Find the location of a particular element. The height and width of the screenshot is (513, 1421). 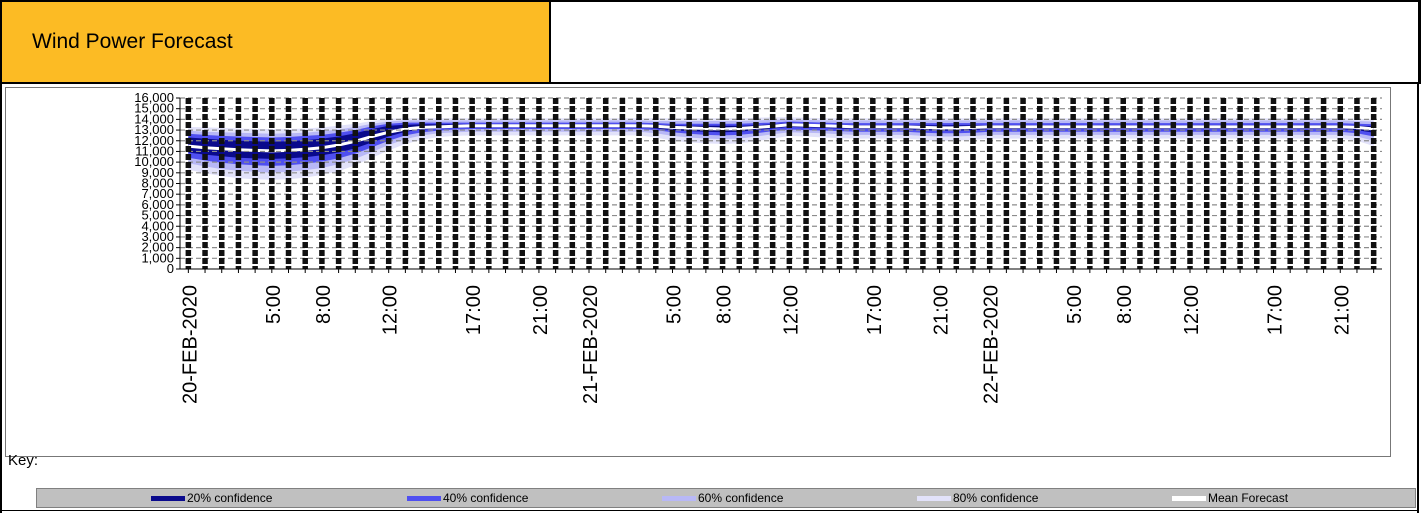

title-cell: Wind Power Forecast is located at coordinates (275, 42).